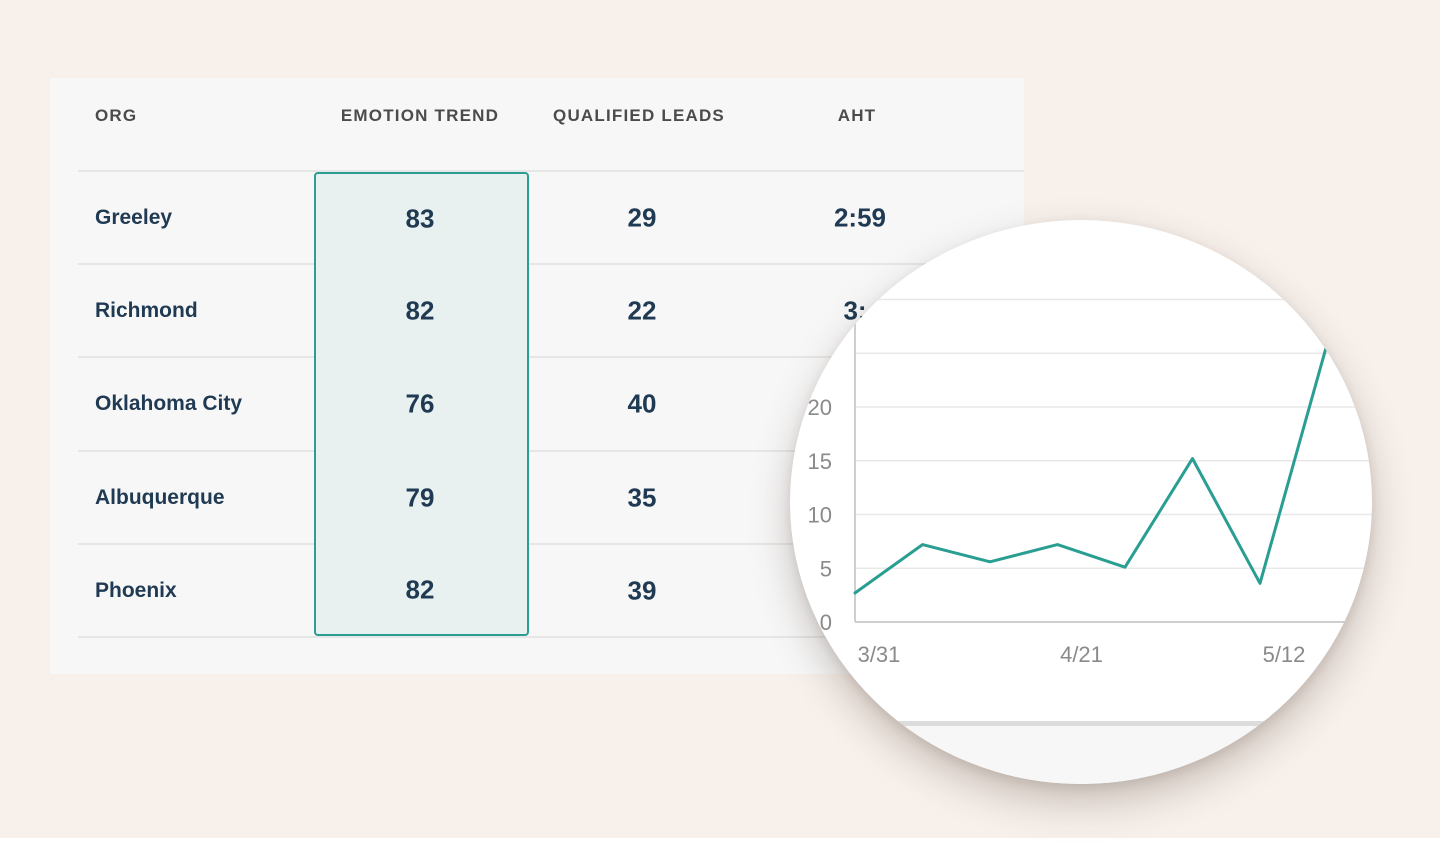 Image resolution: width=1440 pixels, height=854 pixels. I want to click on panel-bottom-edge, so click(1081, 723).